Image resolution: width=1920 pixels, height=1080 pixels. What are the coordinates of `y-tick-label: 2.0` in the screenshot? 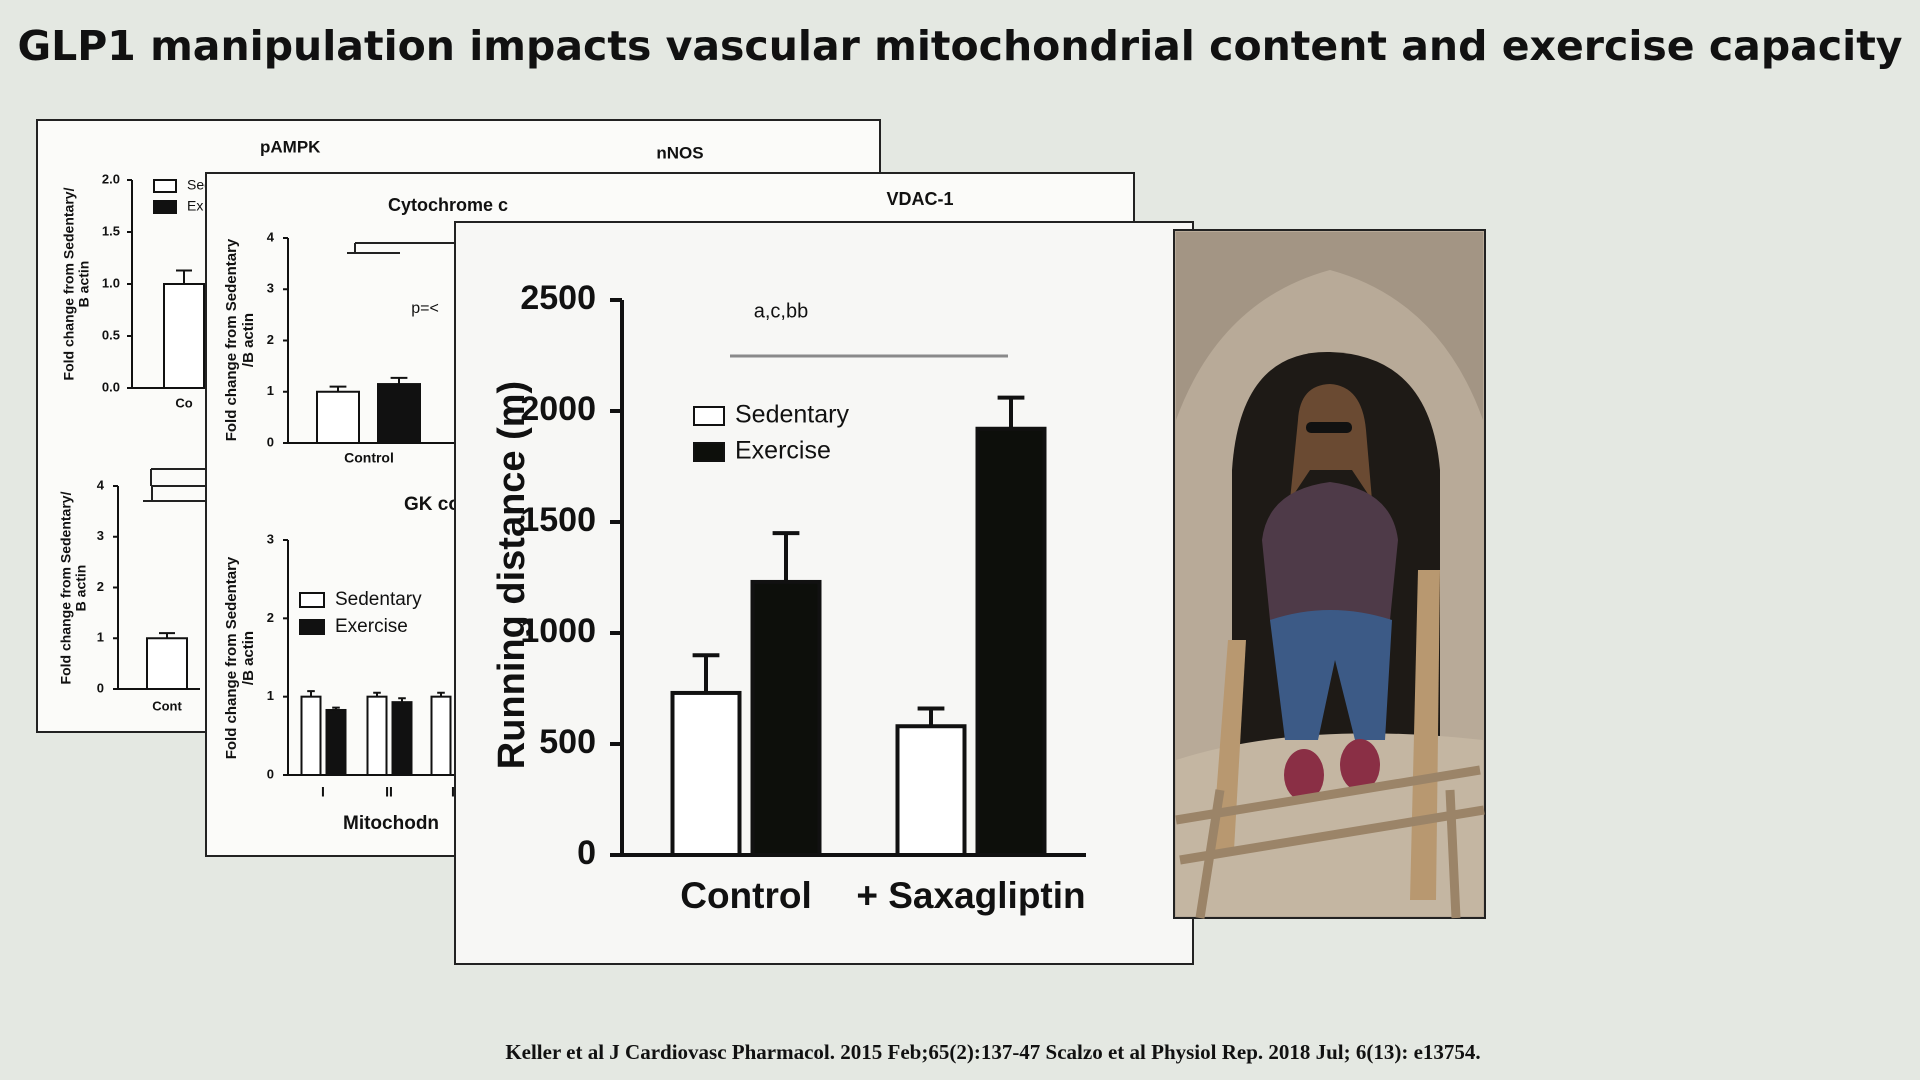 It's located at (111, 178).